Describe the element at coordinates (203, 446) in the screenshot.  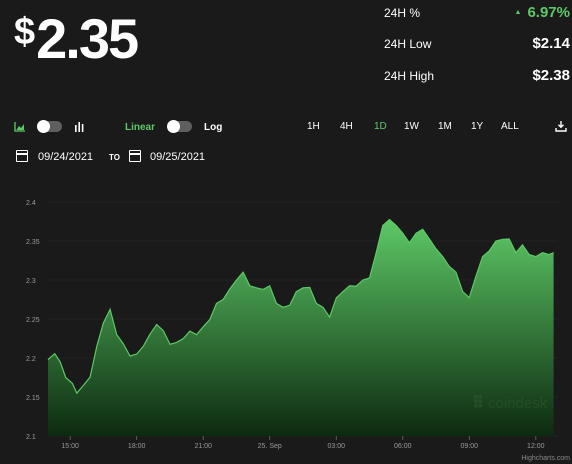
I see `x-tick-label: 21:00` at that location.